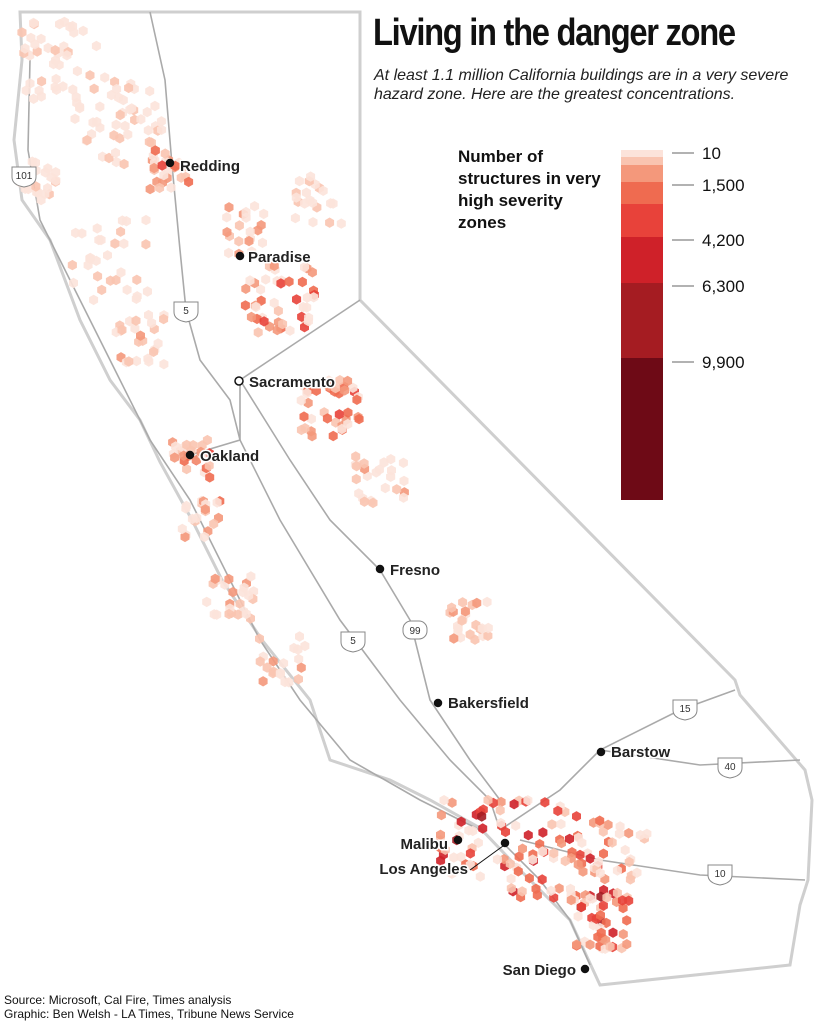 This screenshot has width=839, height=1024. I want to click on city-label: Barstow, so click(641, 752).